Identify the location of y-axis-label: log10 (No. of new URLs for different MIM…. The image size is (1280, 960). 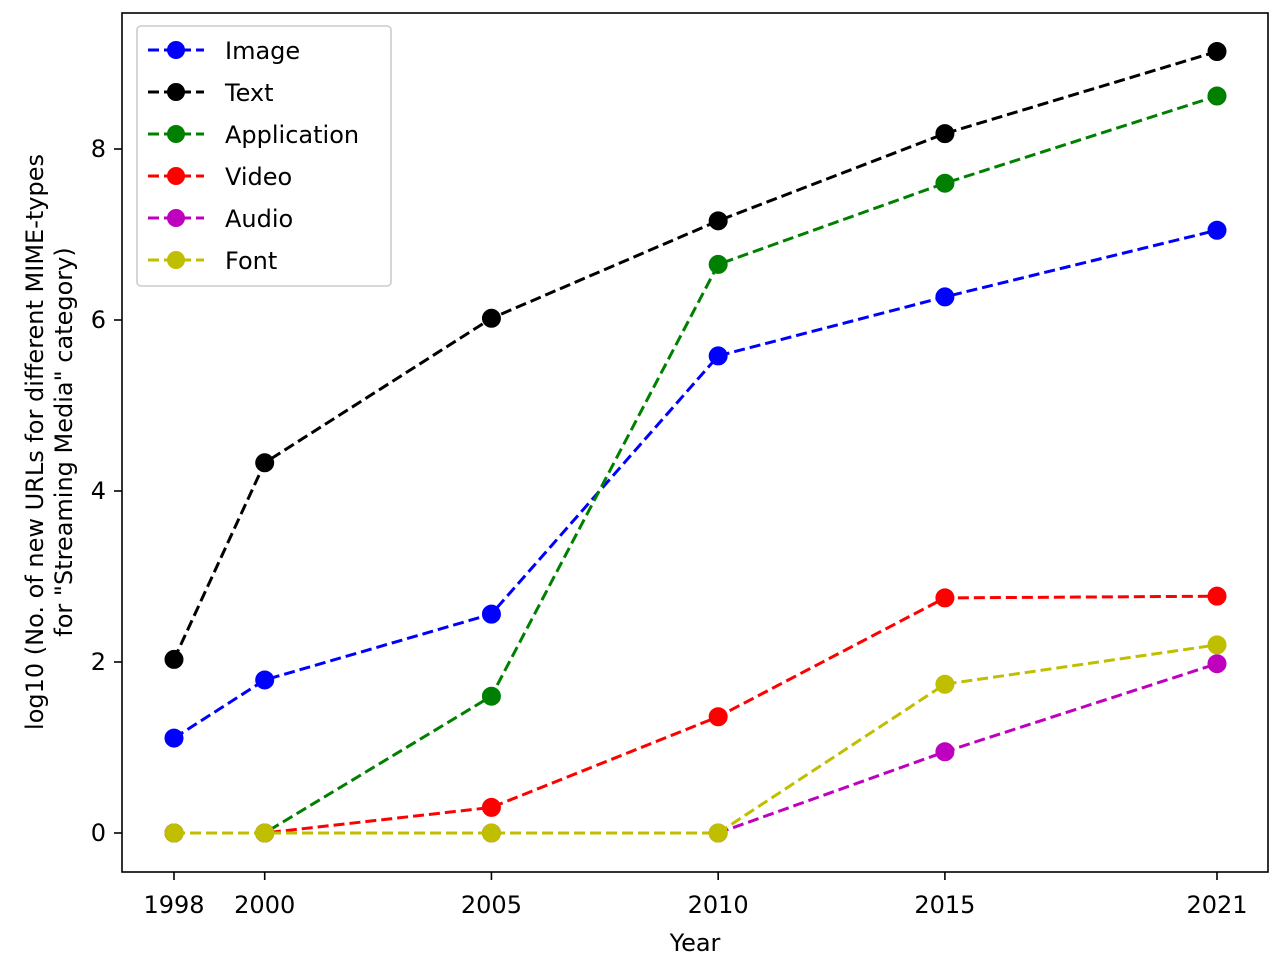
(49, 442).